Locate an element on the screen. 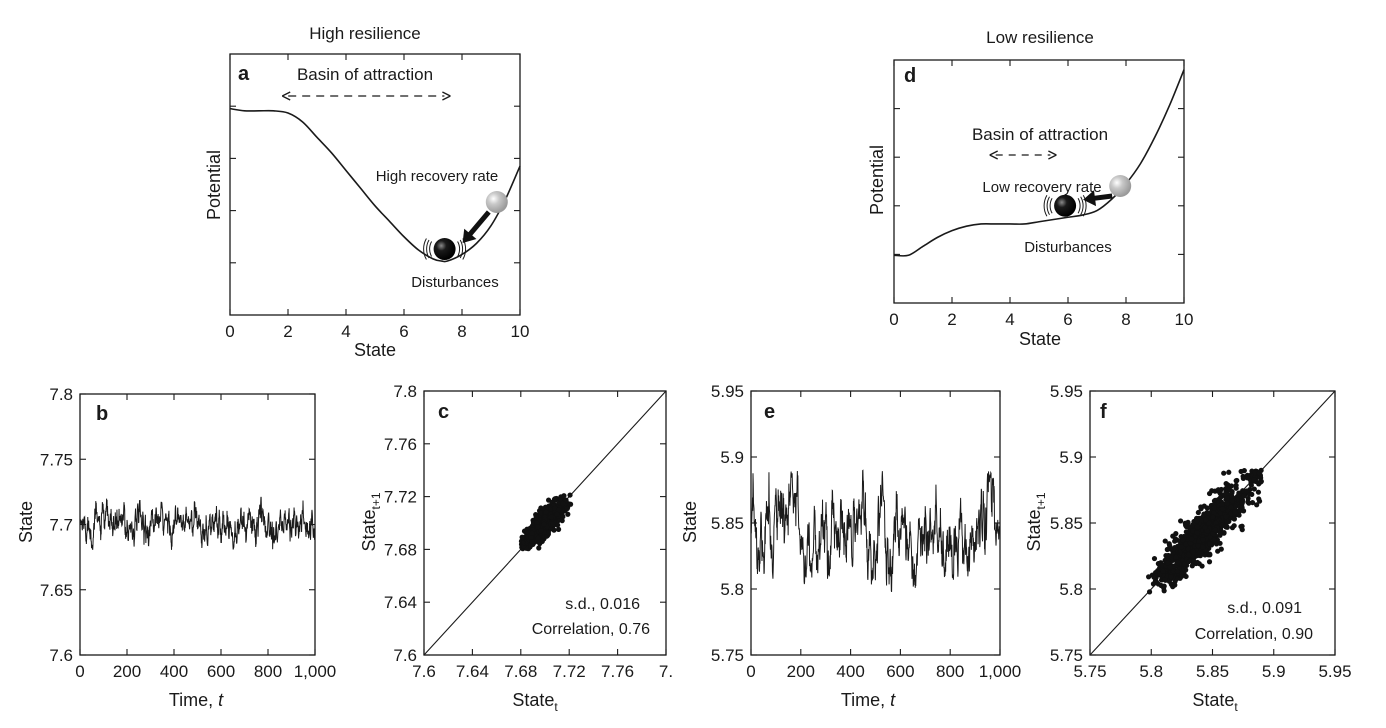 Image resolution: width=1386 pixels, height=728 pixels. panel-f-points is located at coordinates (1205, 531).